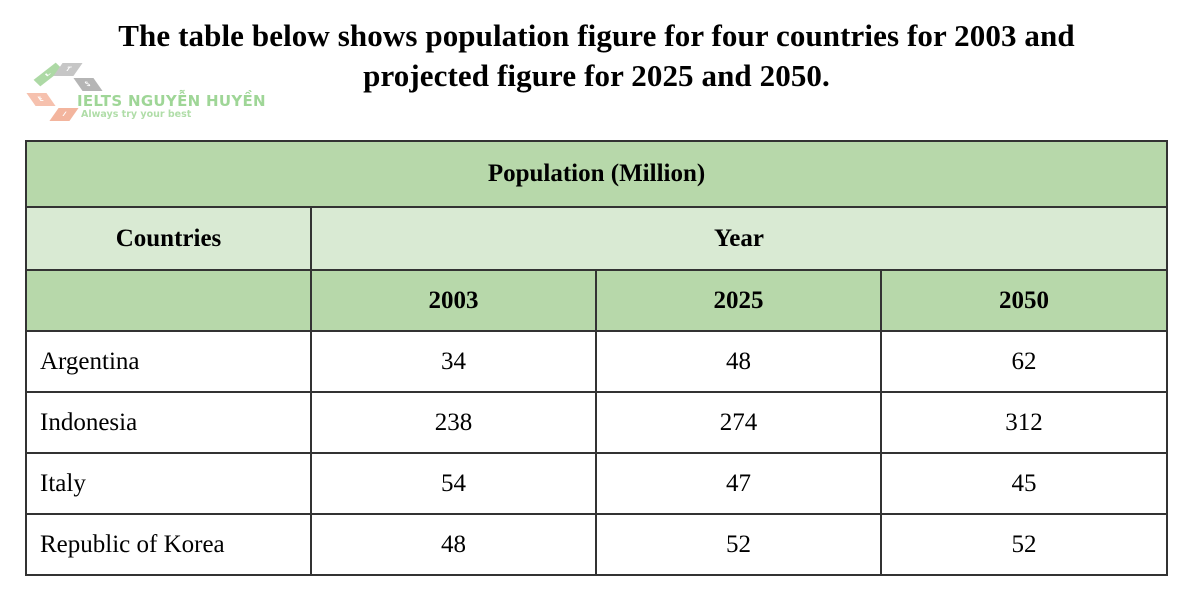 The width and height of the screenshot is (1193, 607). I want to click on table-row: Indonesia 238 274 312, so click(597, 422).